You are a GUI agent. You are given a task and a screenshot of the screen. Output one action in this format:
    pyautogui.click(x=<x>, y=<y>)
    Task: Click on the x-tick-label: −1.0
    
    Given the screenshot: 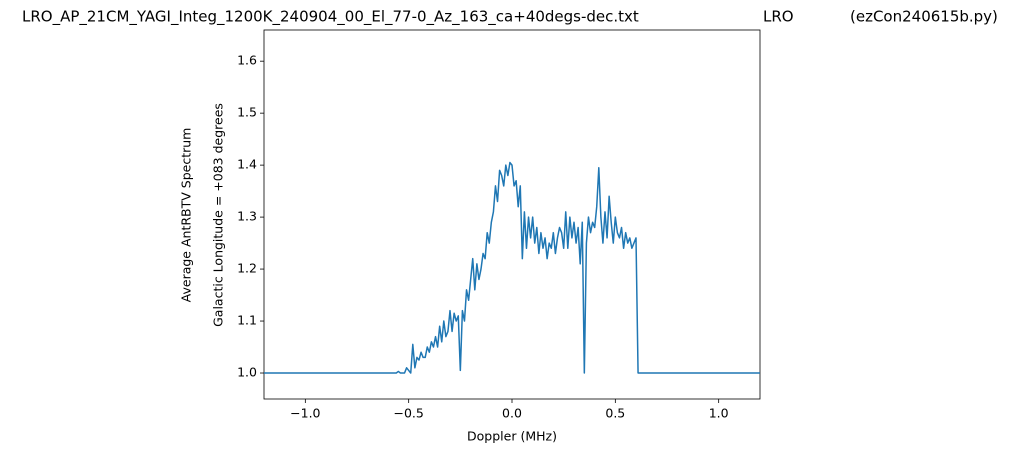 What is the action you would take?
    pyautogui.click(x=305, y=413)
    